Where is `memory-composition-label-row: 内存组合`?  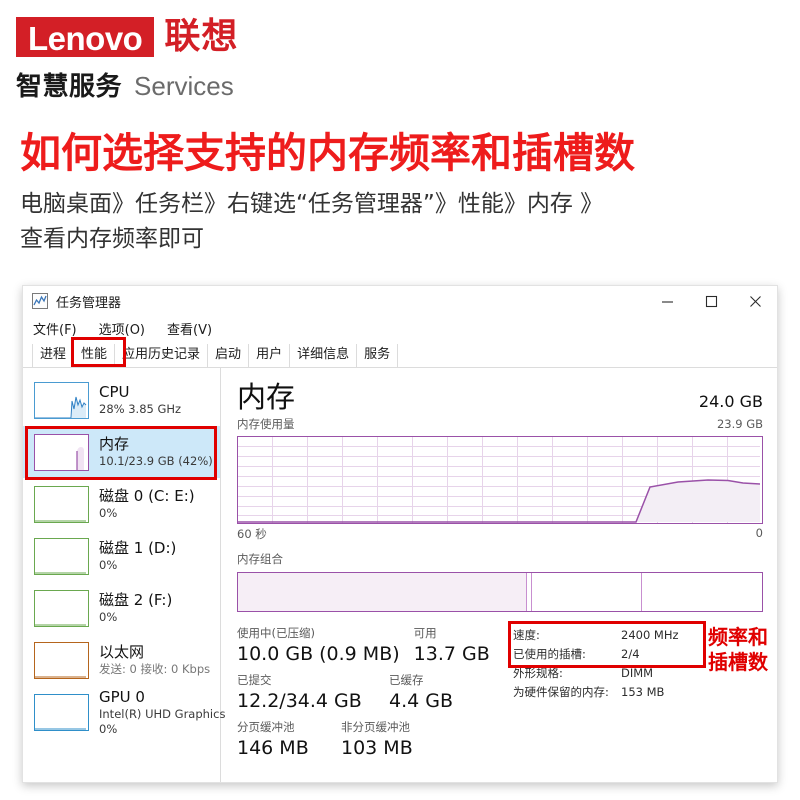
memory-composition-label-row: 内存组合 is located at coordinates (500, 559).